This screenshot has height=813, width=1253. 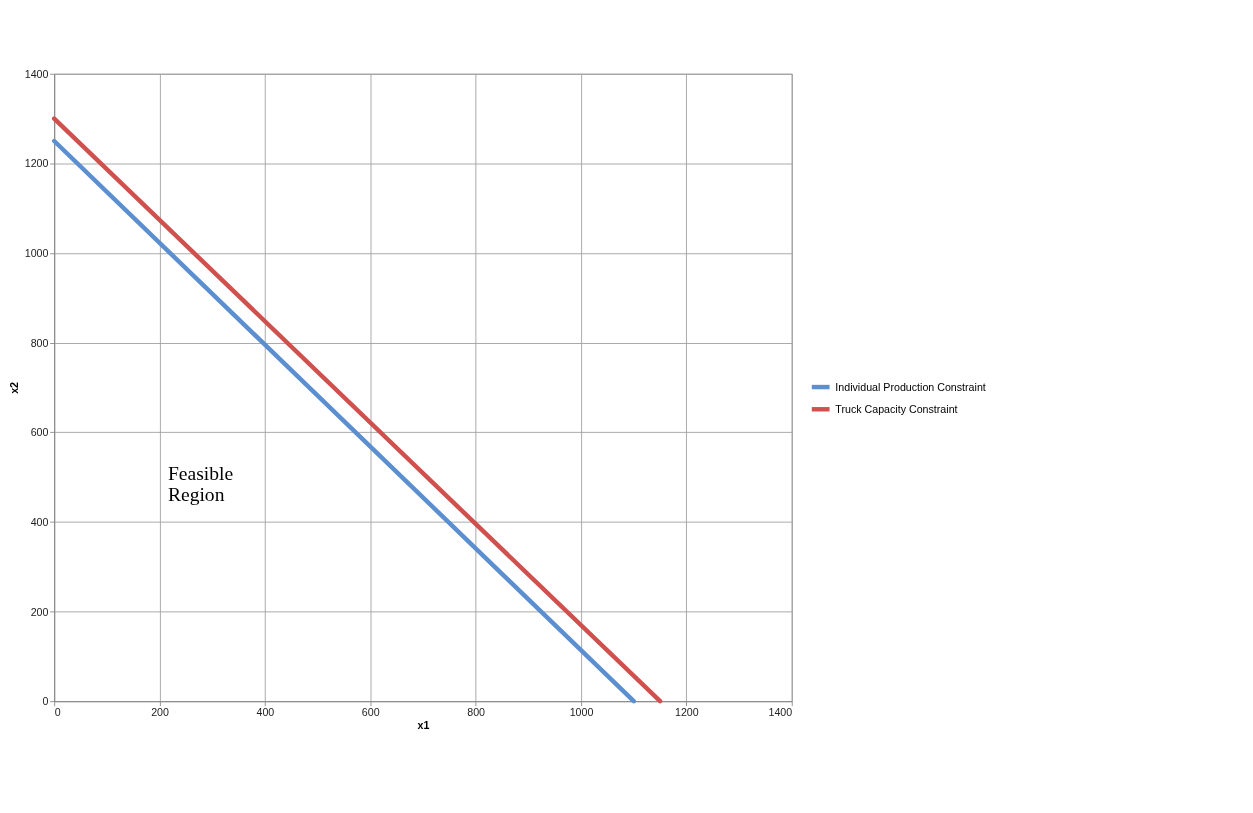 I want to click on x-tick-label: 600, so click(x=370, y=711).